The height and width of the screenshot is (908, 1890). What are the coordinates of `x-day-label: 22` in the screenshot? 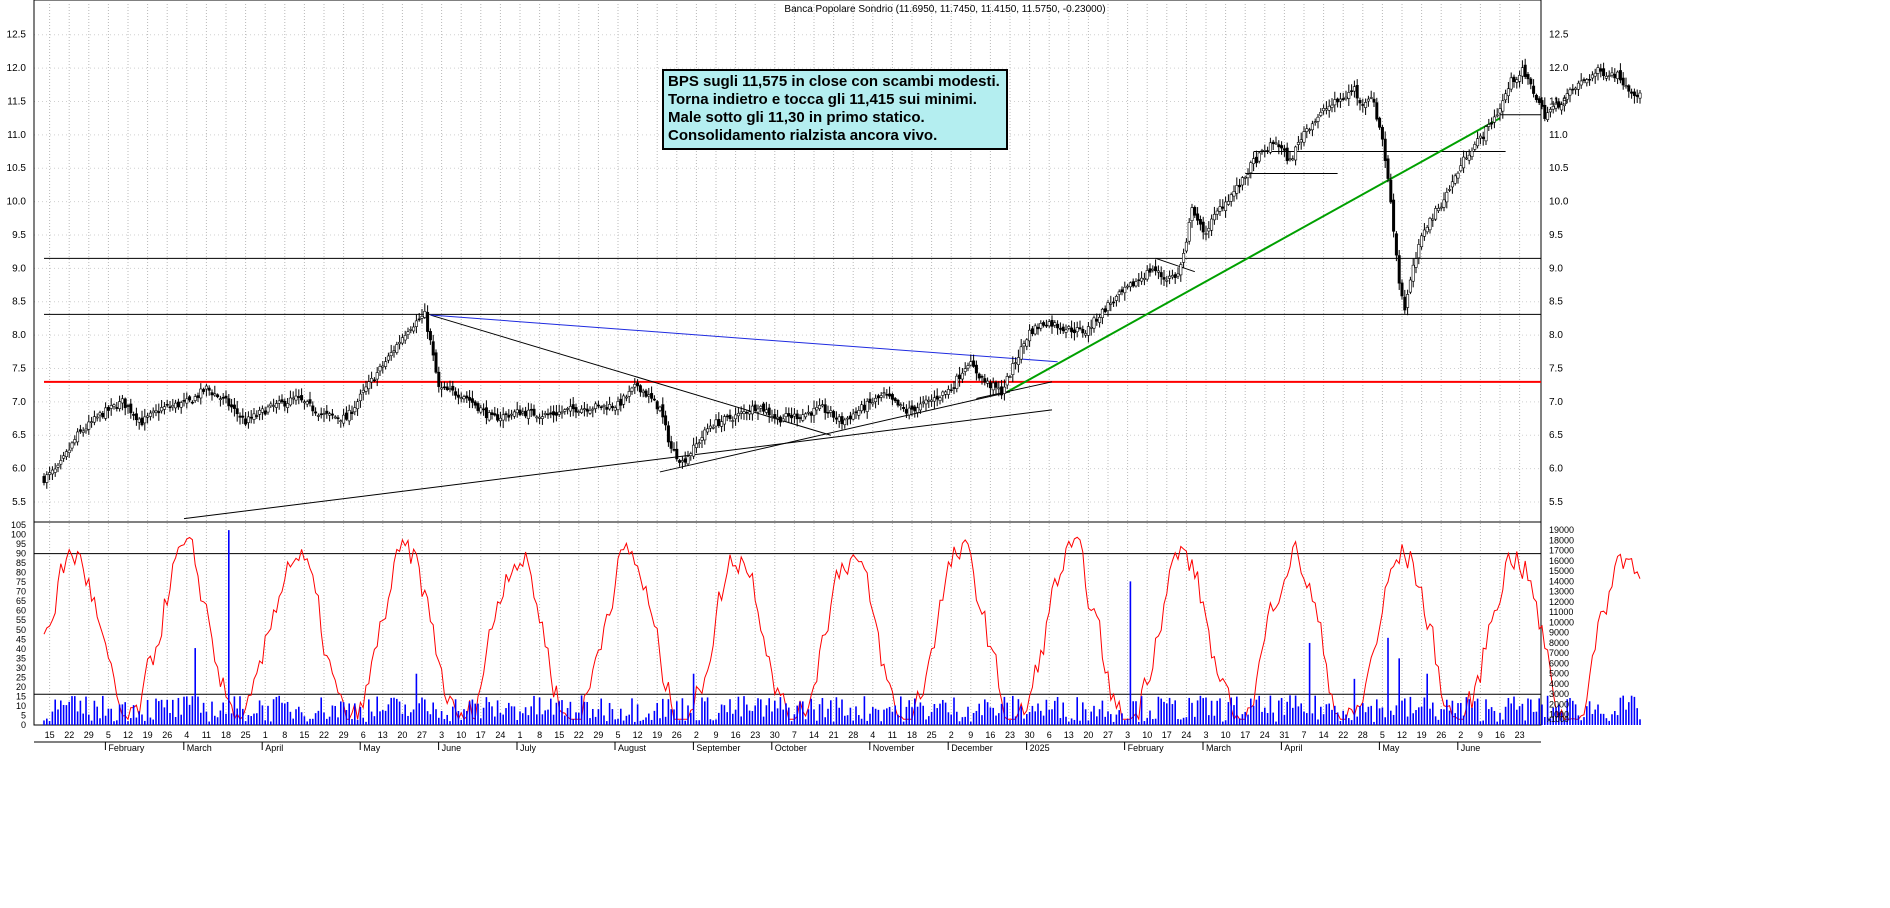 It's located at (69, 735).